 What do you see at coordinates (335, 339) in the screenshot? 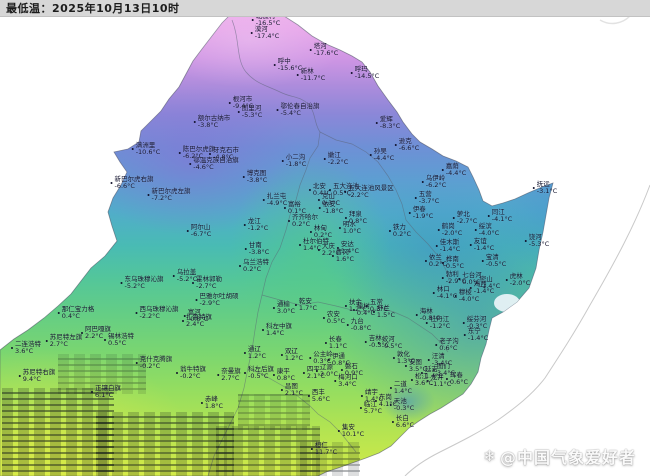
I see `station-name: 长春` at bounding box center [335, 339].